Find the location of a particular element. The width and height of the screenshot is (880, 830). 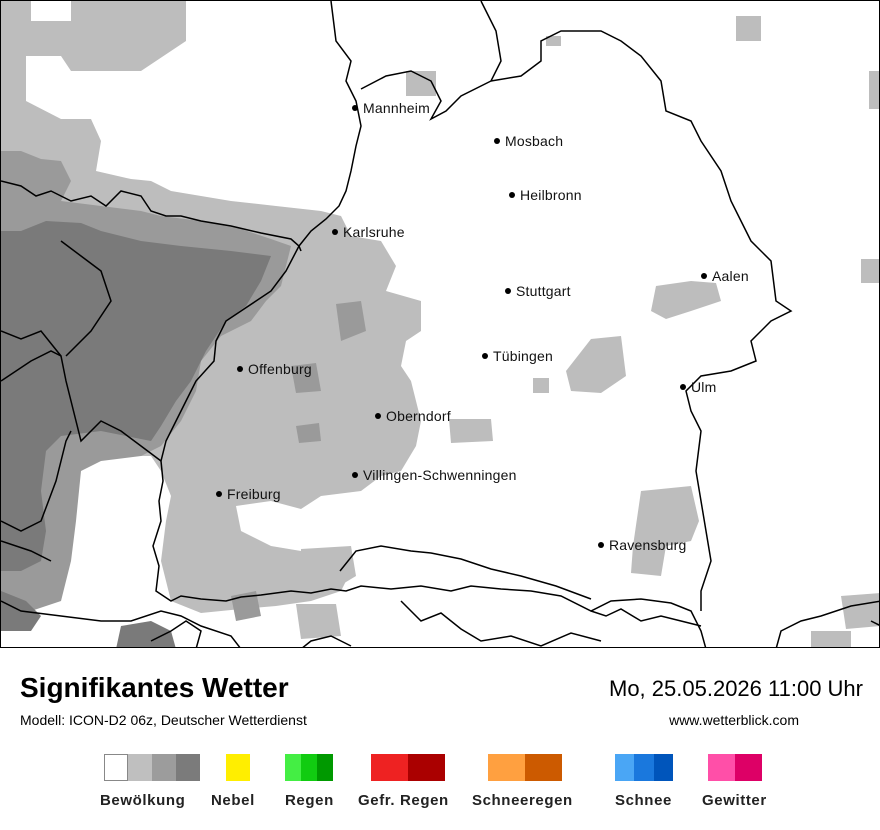

city-label: Mosbach is located at coordinates (534, 141).